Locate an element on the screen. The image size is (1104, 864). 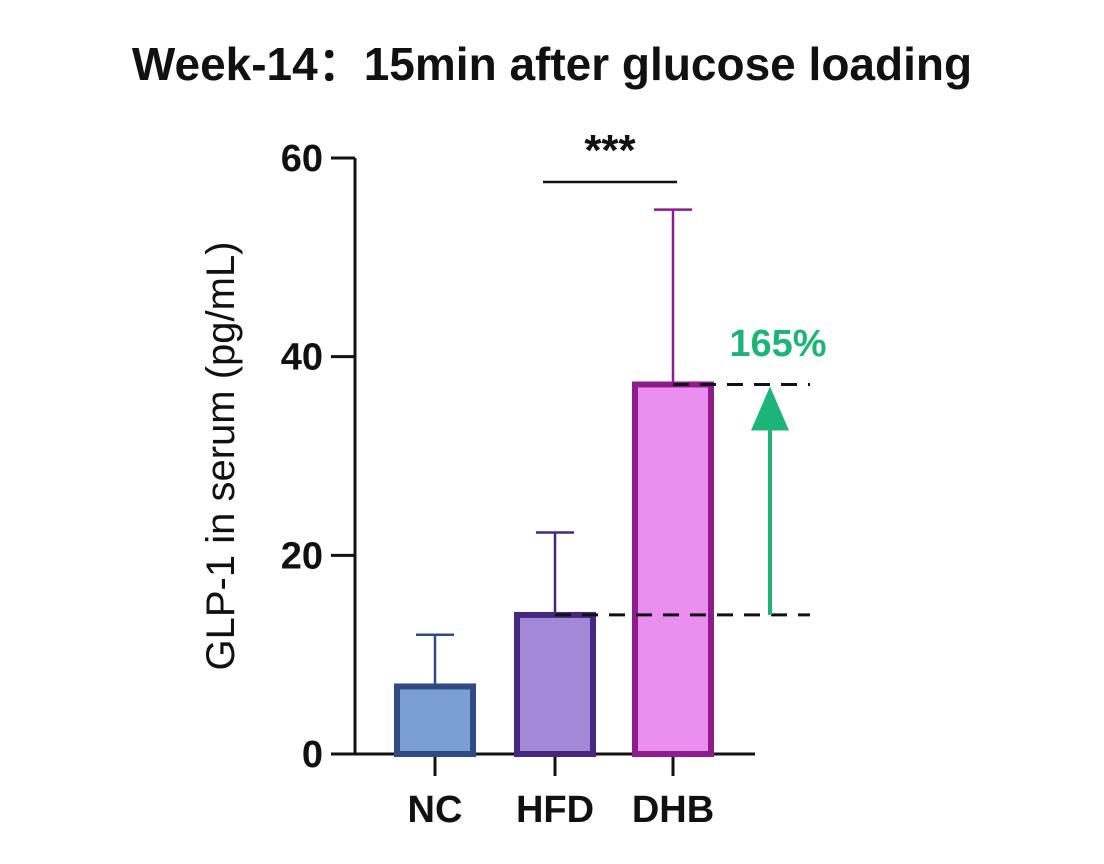
x-tick-label: HFD is located at coordinates (555, 810).